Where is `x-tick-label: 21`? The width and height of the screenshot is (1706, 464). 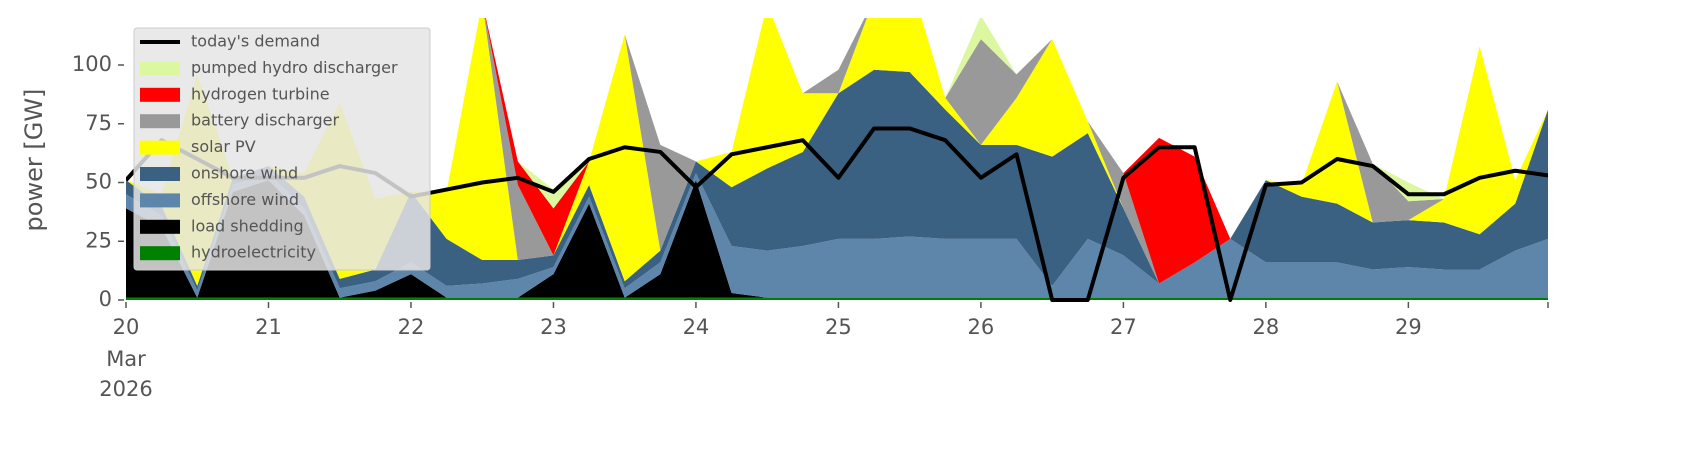 x-tick-label: 21 is located at coordinates (268, 327).